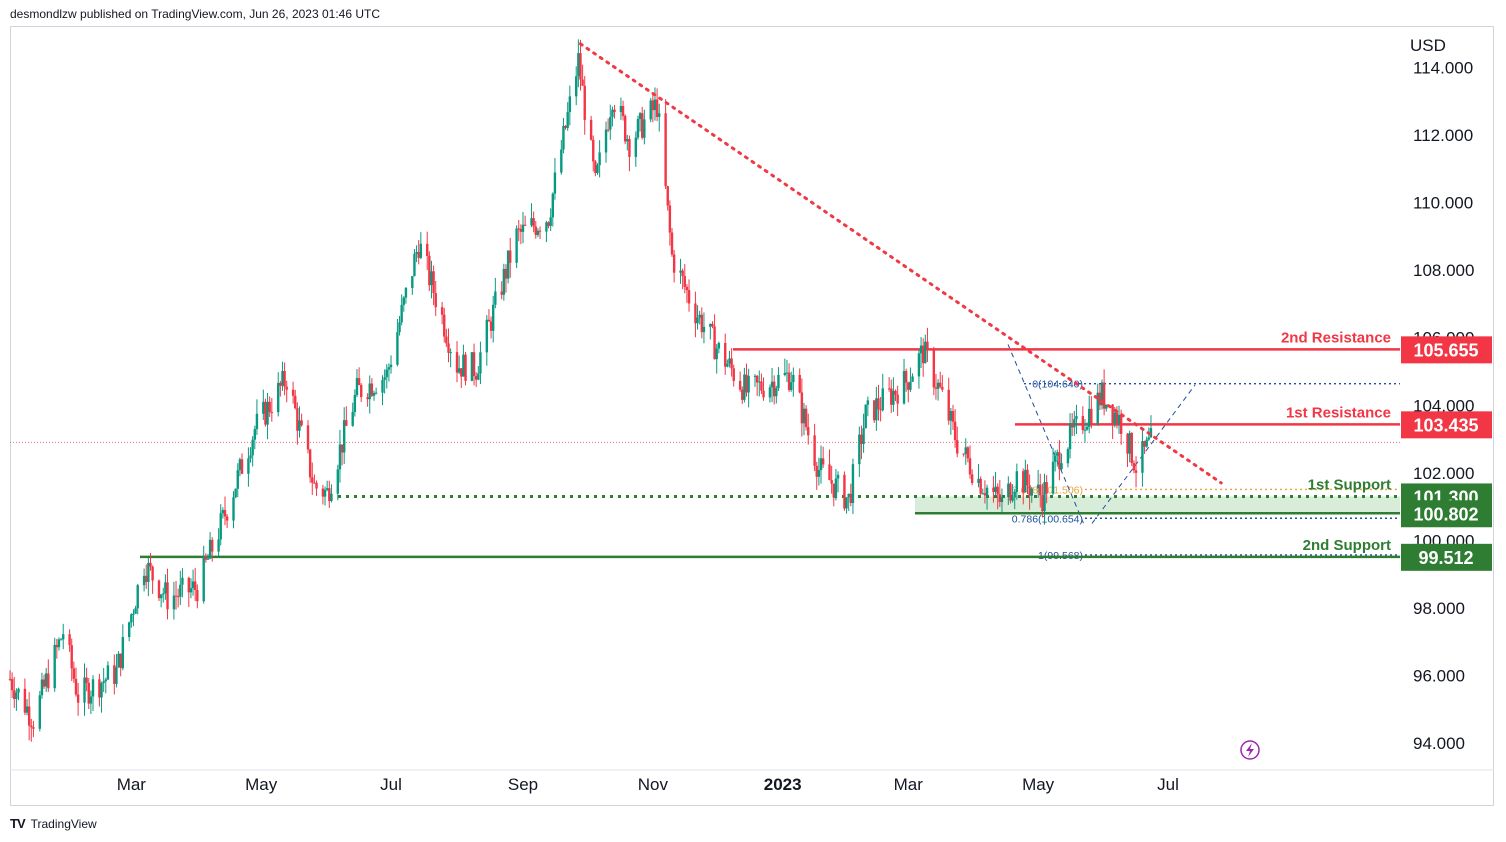 This screenshot has height=842, width=1506. I want to click on fib-label: 0.786(100.654), so click(1047, 519).